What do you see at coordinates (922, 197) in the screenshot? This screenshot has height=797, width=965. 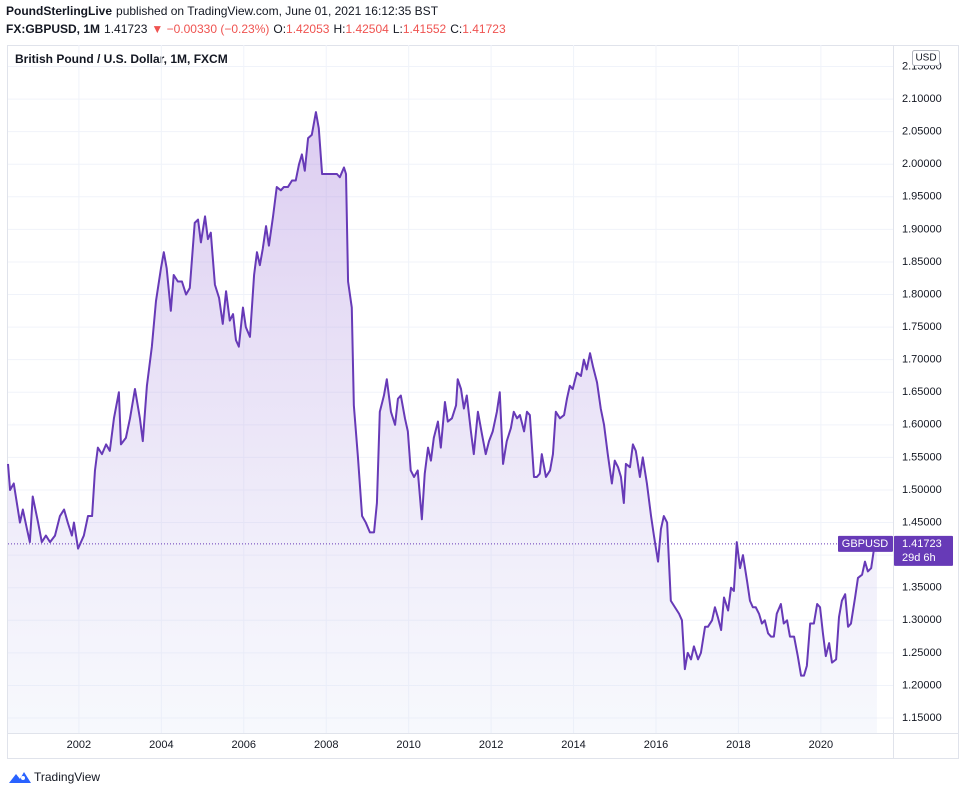 I see `y-tick-label: 1.95000` at bounding box center [922, 197].